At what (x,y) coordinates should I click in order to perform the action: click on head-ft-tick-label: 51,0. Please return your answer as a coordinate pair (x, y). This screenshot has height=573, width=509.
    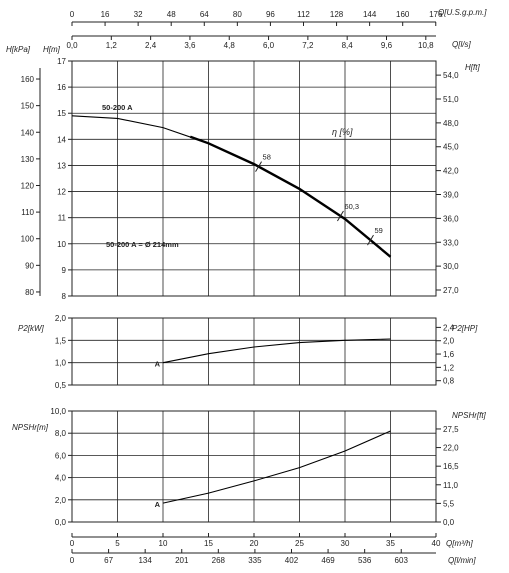
    Looking at the image, I should click on (451, 99).